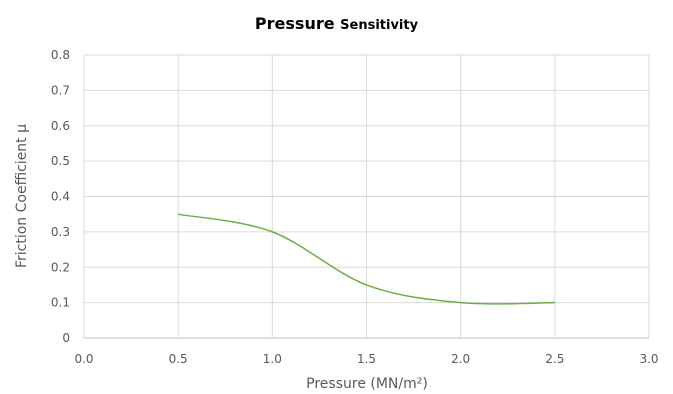 The height and width of the screenshot is (394, 673). What do you see at coordinates (60, 90) in the screenshot?
I see `y-tick-label: 0.7` at bounding box center [60, 90].